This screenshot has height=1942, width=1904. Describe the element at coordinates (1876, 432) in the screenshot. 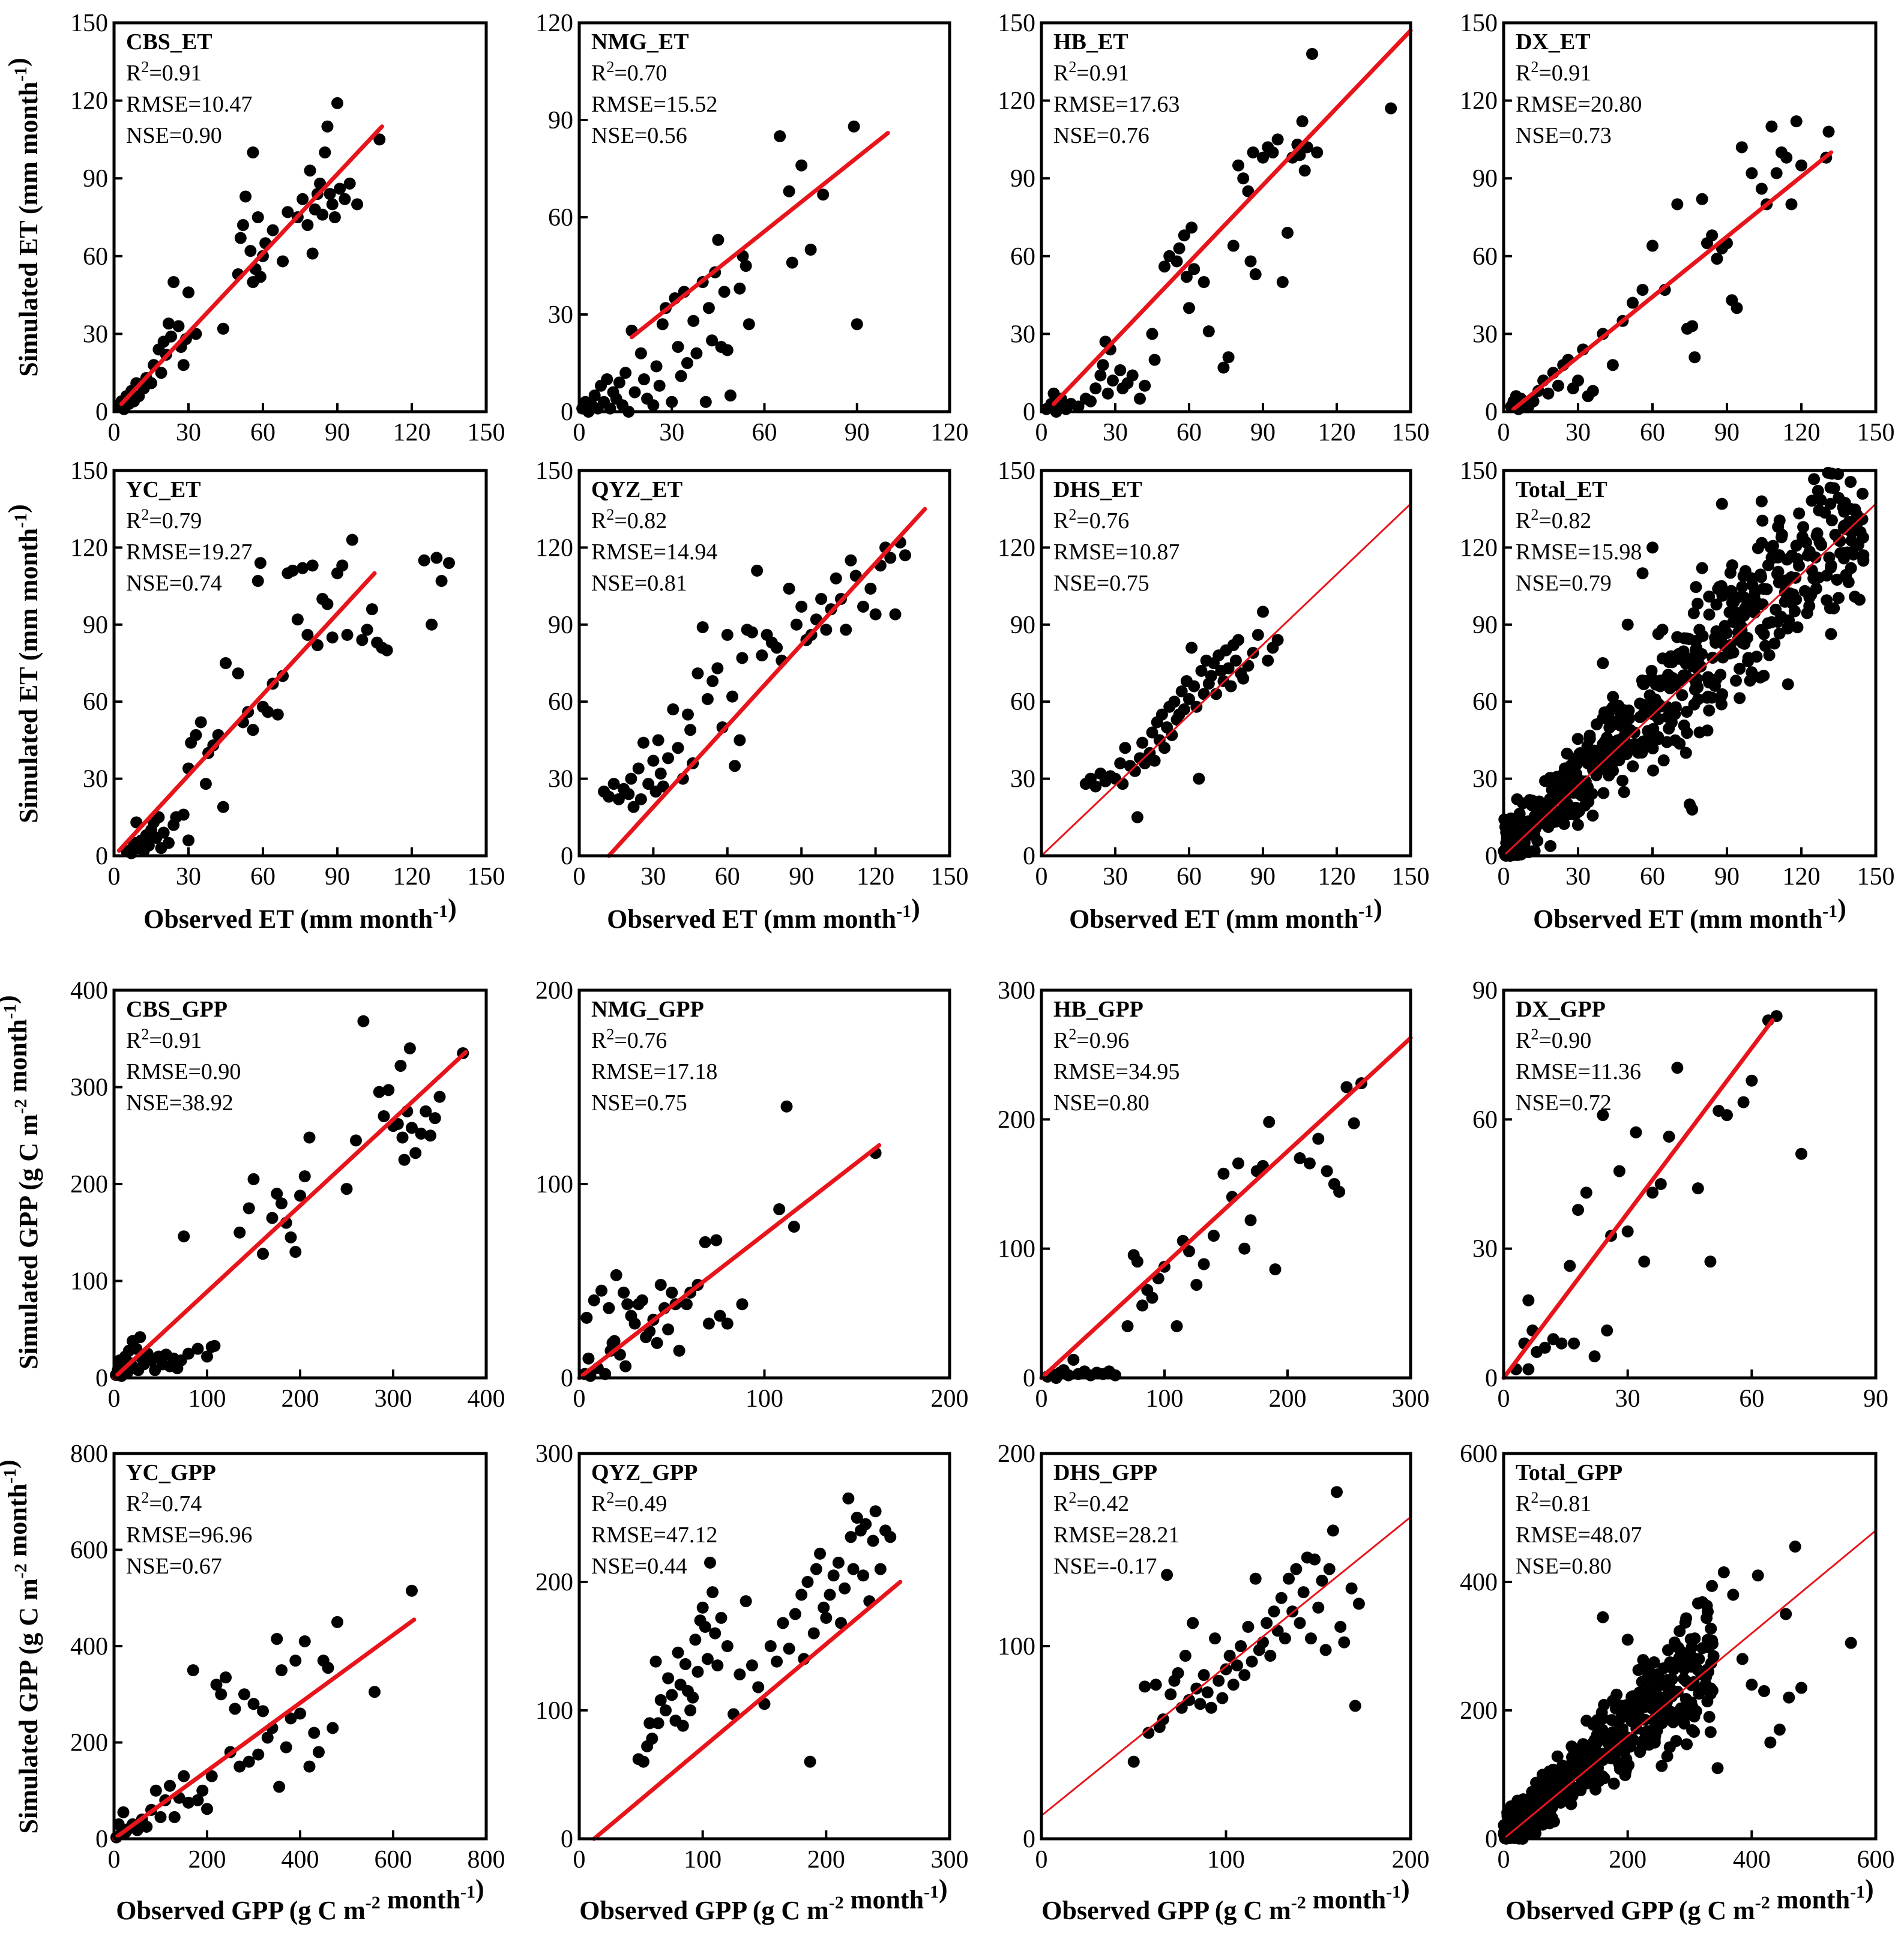

I see `x-tick-label: 150` at that location.